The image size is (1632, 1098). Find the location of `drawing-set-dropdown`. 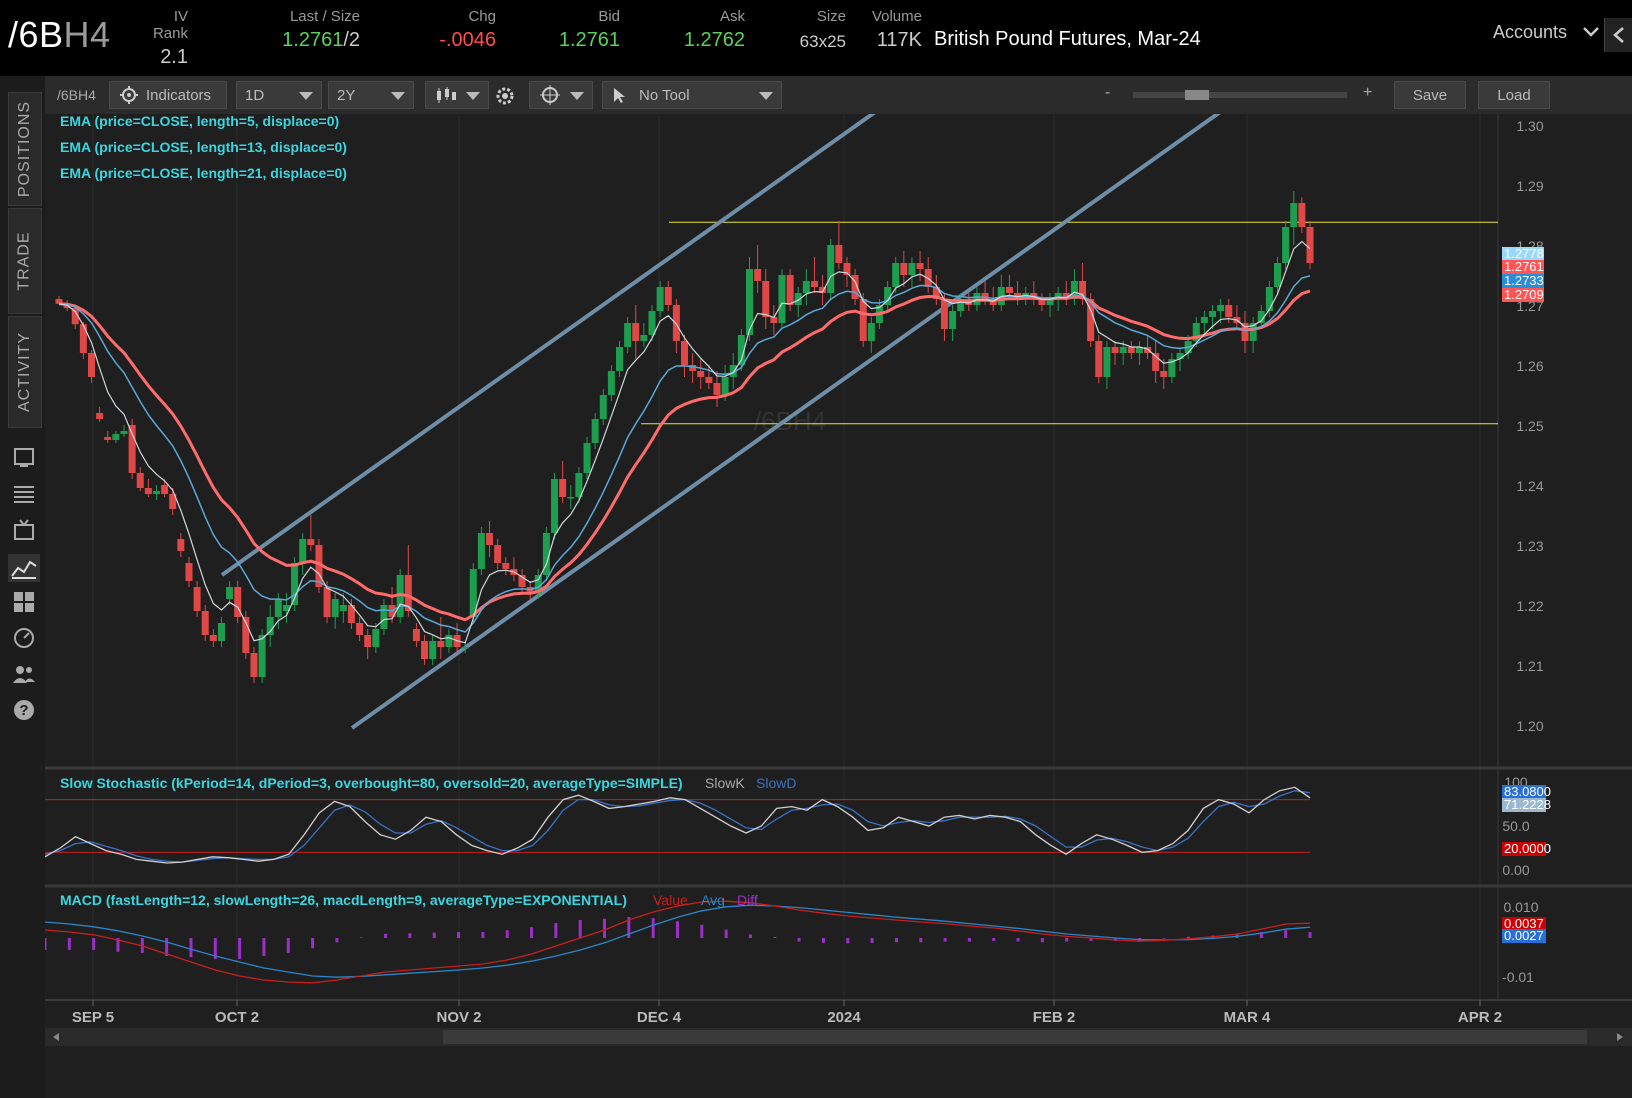

drawing-set-dropdown is located at coordinates (561, 95).